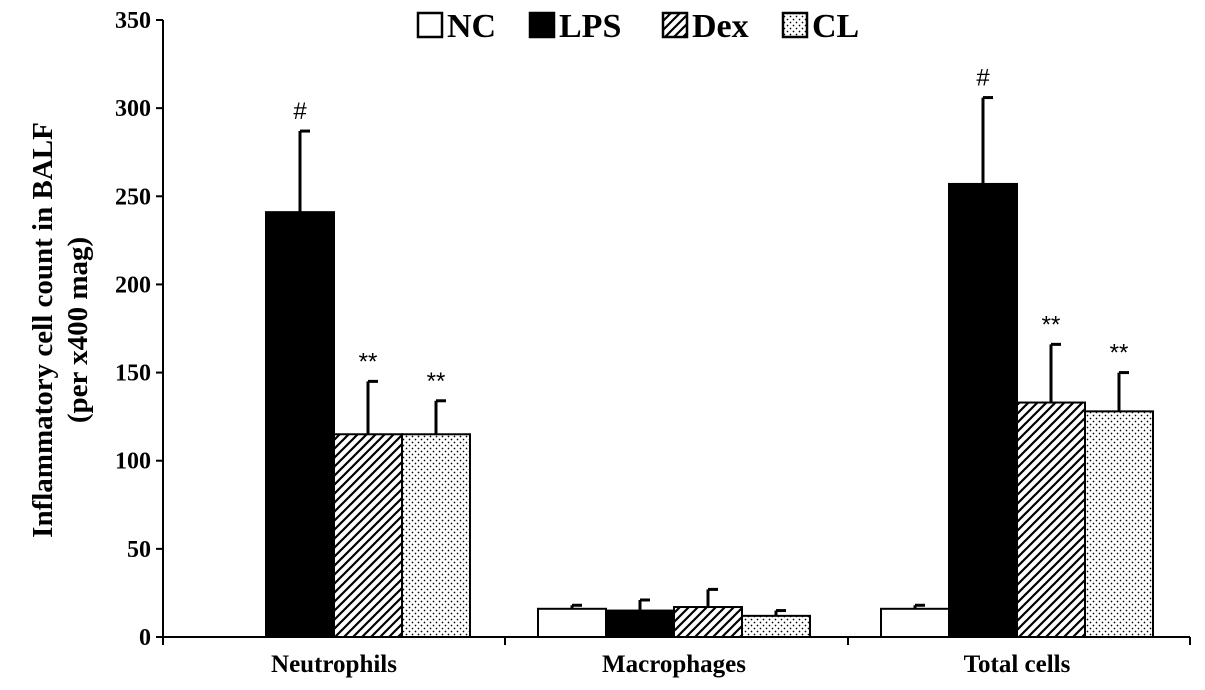 This screenshot has width=1205, height=690. What do you see at coordinates (542, 25) in the screenshot?
I see `legend-swatch-lps` at bounding box center [542, 25].